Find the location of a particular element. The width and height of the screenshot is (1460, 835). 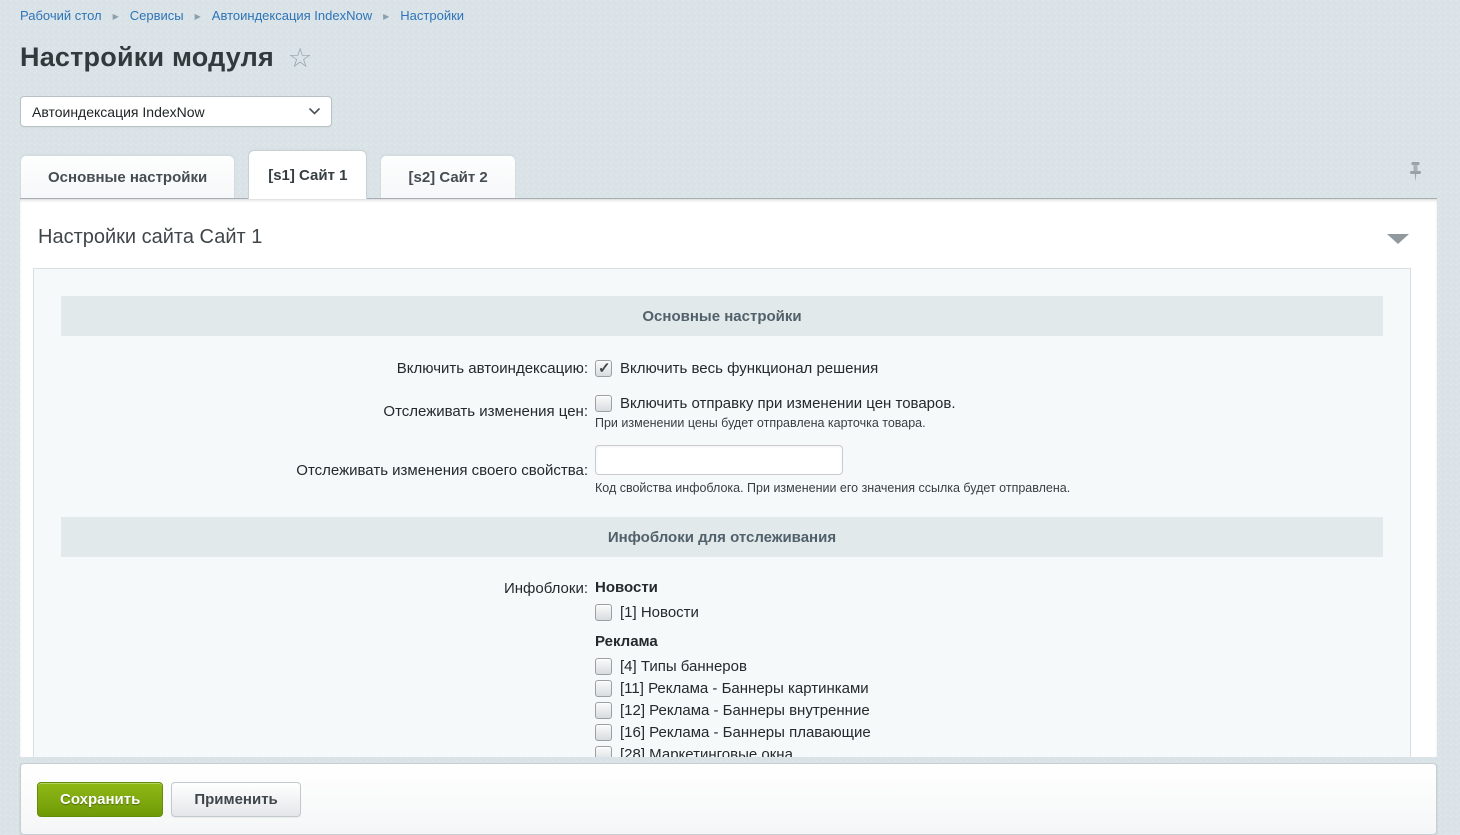

infoblock-item: [16] Реклама - Баннеры плавающие is located at coordinates (733, 732).